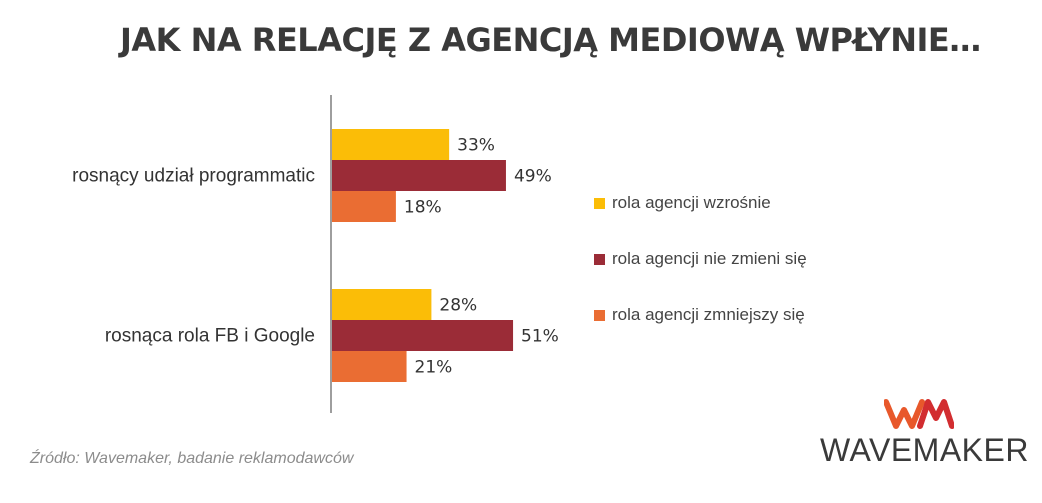 Image resolution: width=1042 pixels, height=503 pixels. What do you see at coordinates (193, 176) in the screenshot?
I see `category-label: rosnący udział programmatic` at bounding box center [193, 176].